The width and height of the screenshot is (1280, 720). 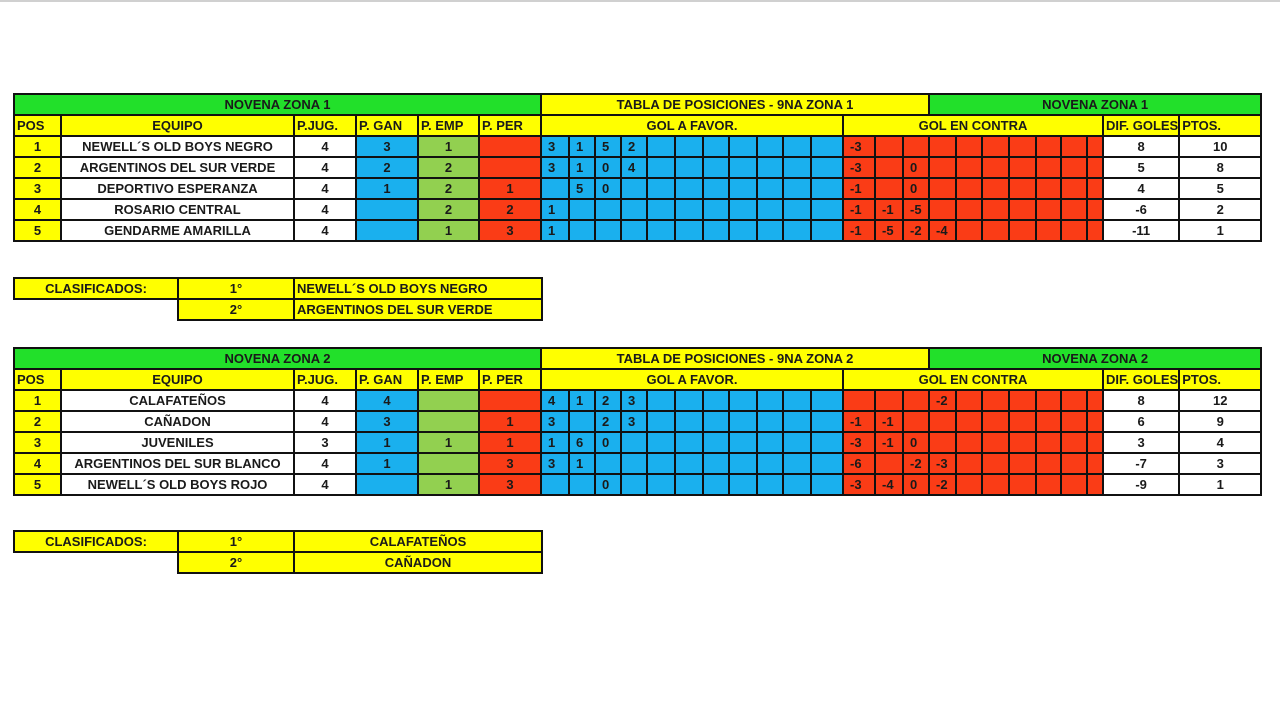 What do you see at coordinates (37, 442) in the screenshot?
I see `pos-cell: 3` at bounding box center [37, 442].